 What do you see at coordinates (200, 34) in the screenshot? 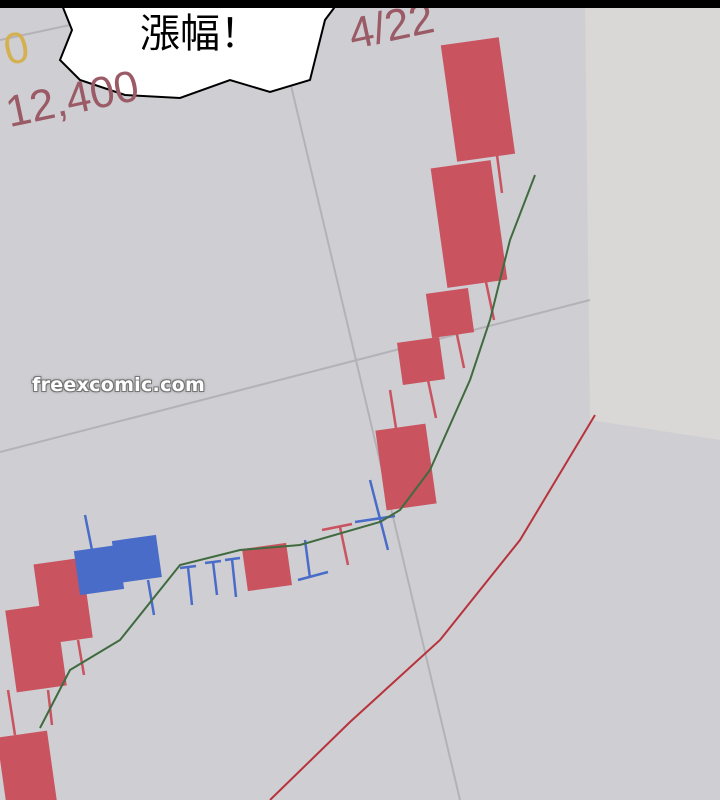
I see `speech-bubble-text: 漲幅！` at bounding box center [200, 34].